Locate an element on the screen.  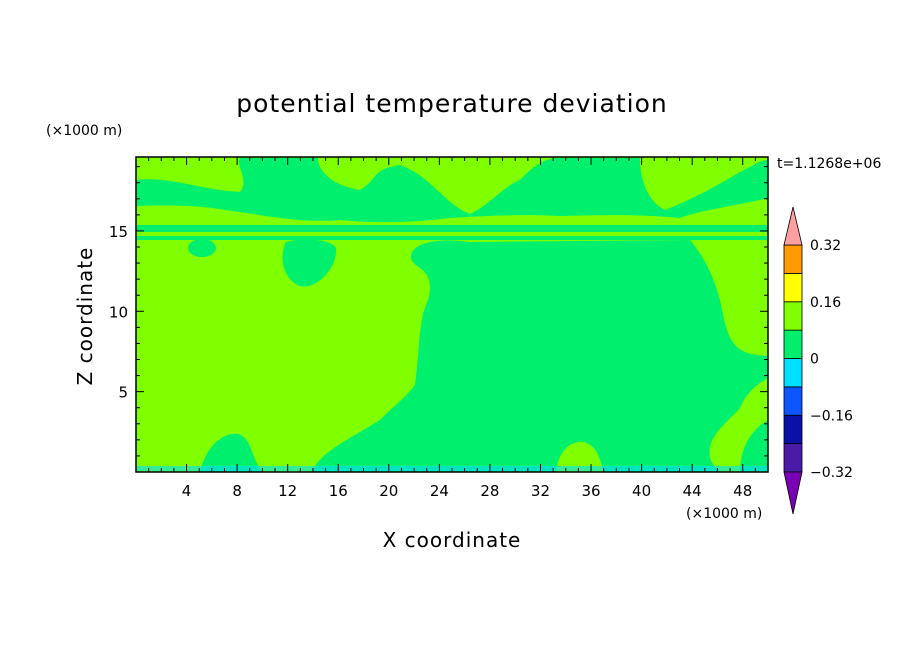
blob-left is located at coordinates (202, 248).